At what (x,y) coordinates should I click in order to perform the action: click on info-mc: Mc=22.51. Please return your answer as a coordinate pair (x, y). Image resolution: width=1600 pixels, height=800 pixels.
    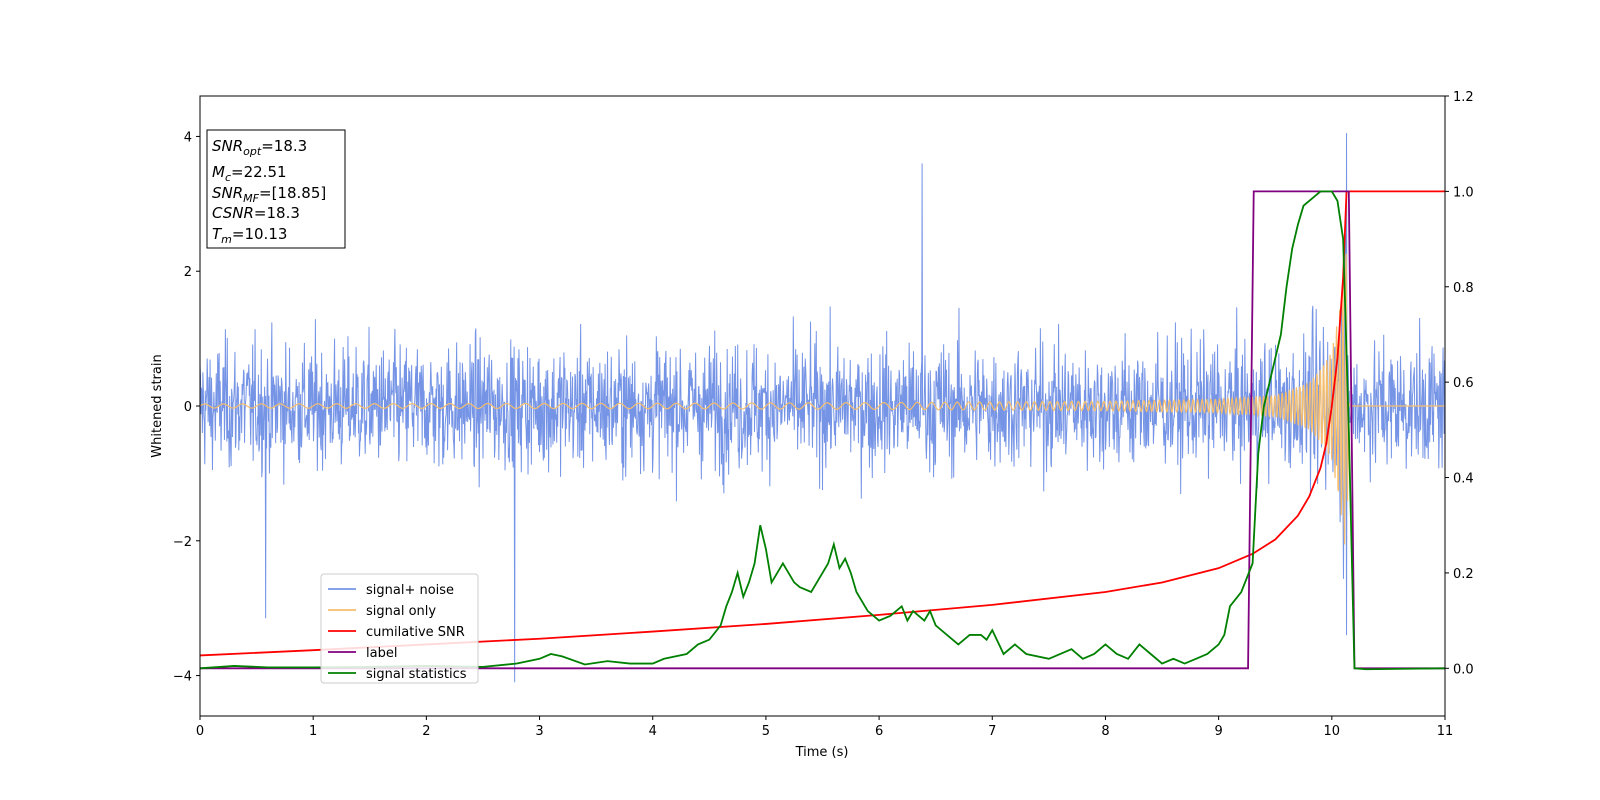
    Looking at the image, I should click on (249, 173).